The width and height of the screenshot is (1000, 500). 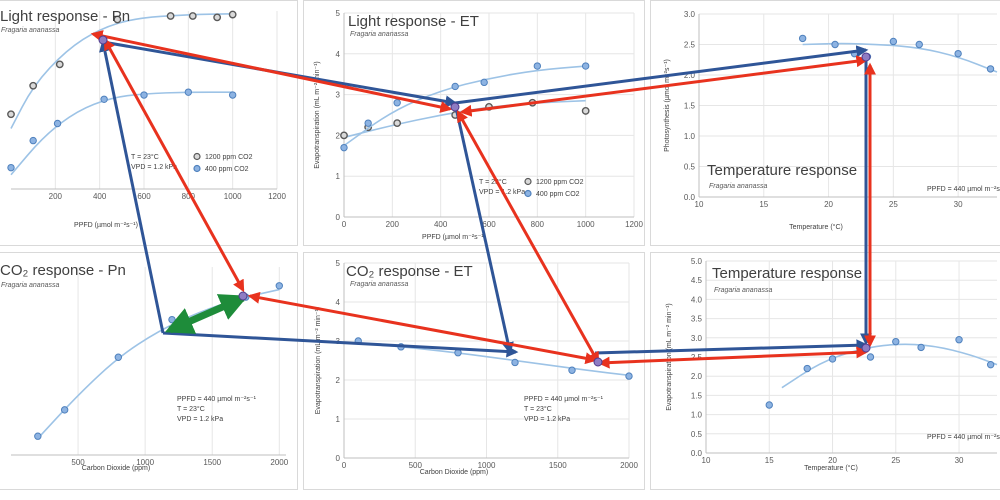 What do you see at coordinates (828, 204) in the screenshot?
I see `x-tick-label: 20` at bounding box center [828, 204].